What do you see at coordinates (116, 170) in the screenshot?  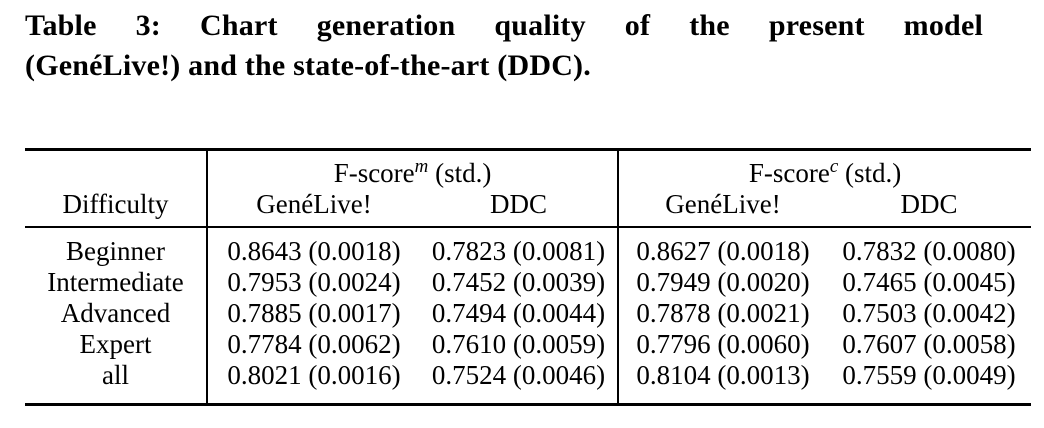 I see `empty-header-cell` at bounding box center [116, 170].